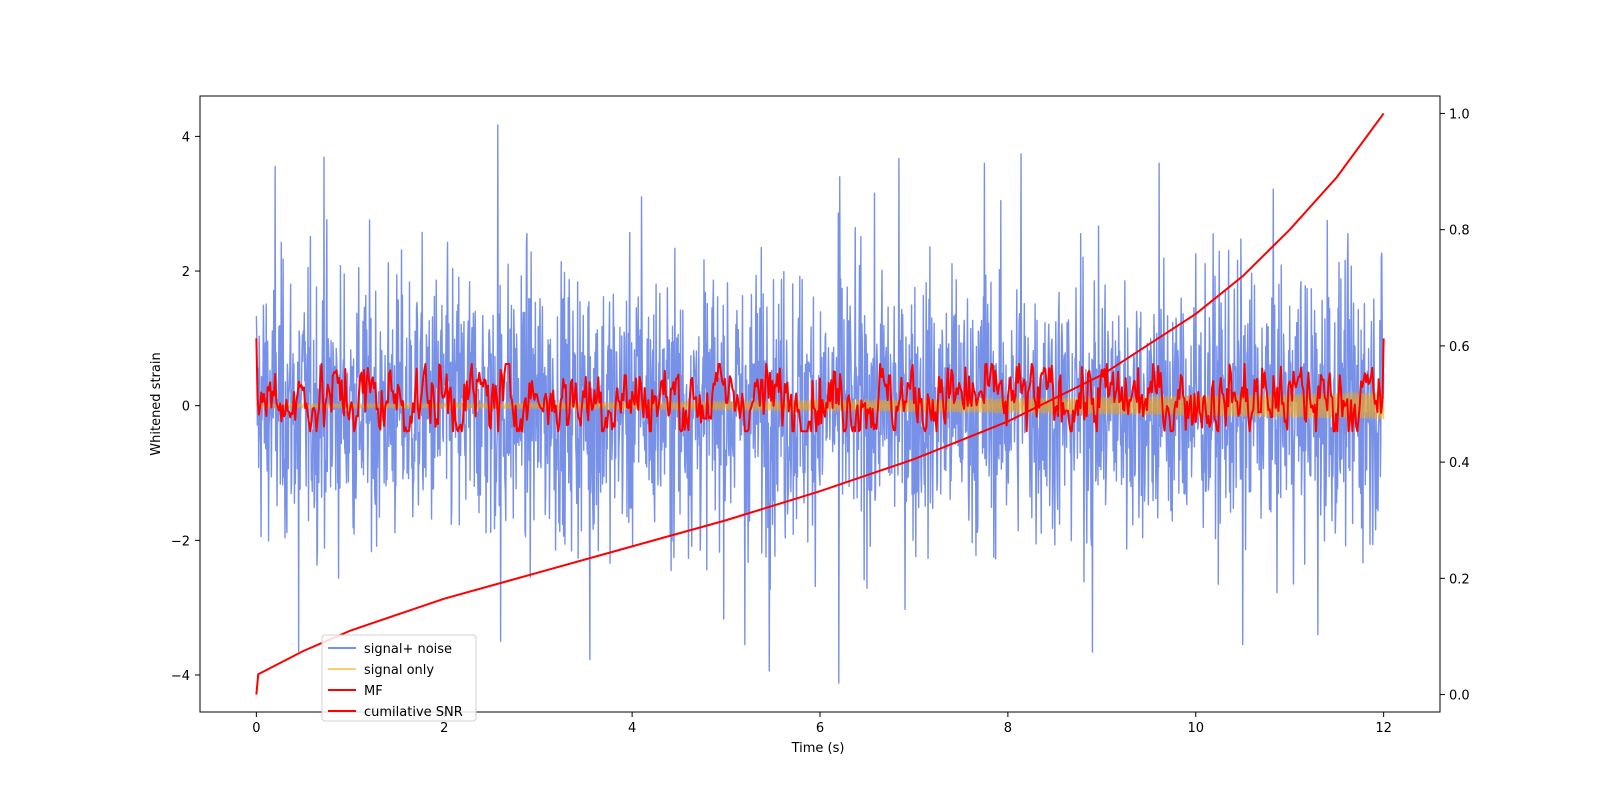 The width and height of the screenshot is (1600, 804). I want to click on y2-tick-label: 0.0, so click(1459, 696).